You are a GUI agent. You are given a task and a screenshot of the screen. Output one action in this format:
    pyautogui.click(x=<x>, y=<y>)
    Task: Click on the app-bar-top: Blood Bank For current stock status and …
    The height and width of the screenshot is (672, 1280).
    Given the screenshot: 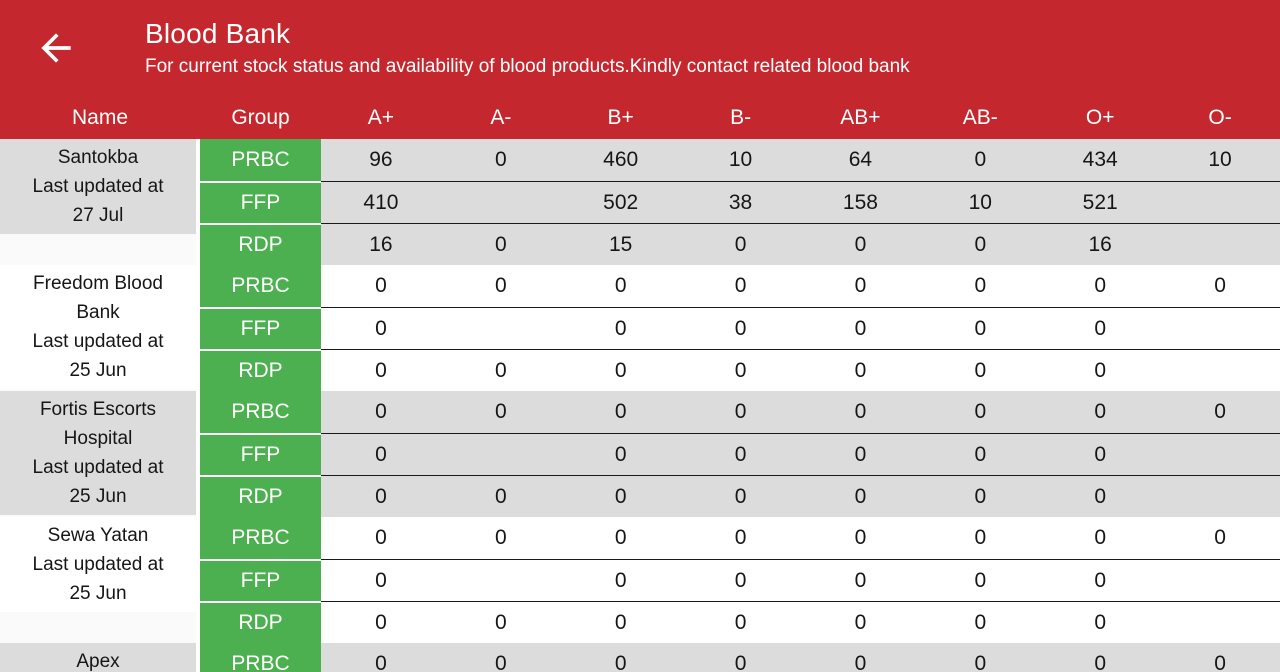 What is the action you would take?
    pyautogui.click(x=640, y=48)
    